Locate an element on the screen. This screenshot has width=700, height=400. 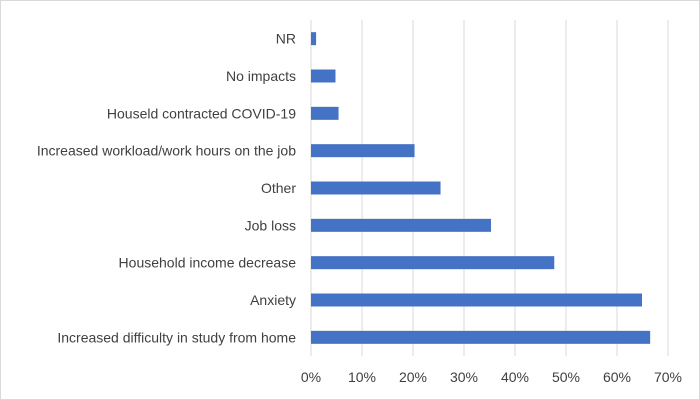
x-tick-label: 30% is located at coordinates (464, 377).